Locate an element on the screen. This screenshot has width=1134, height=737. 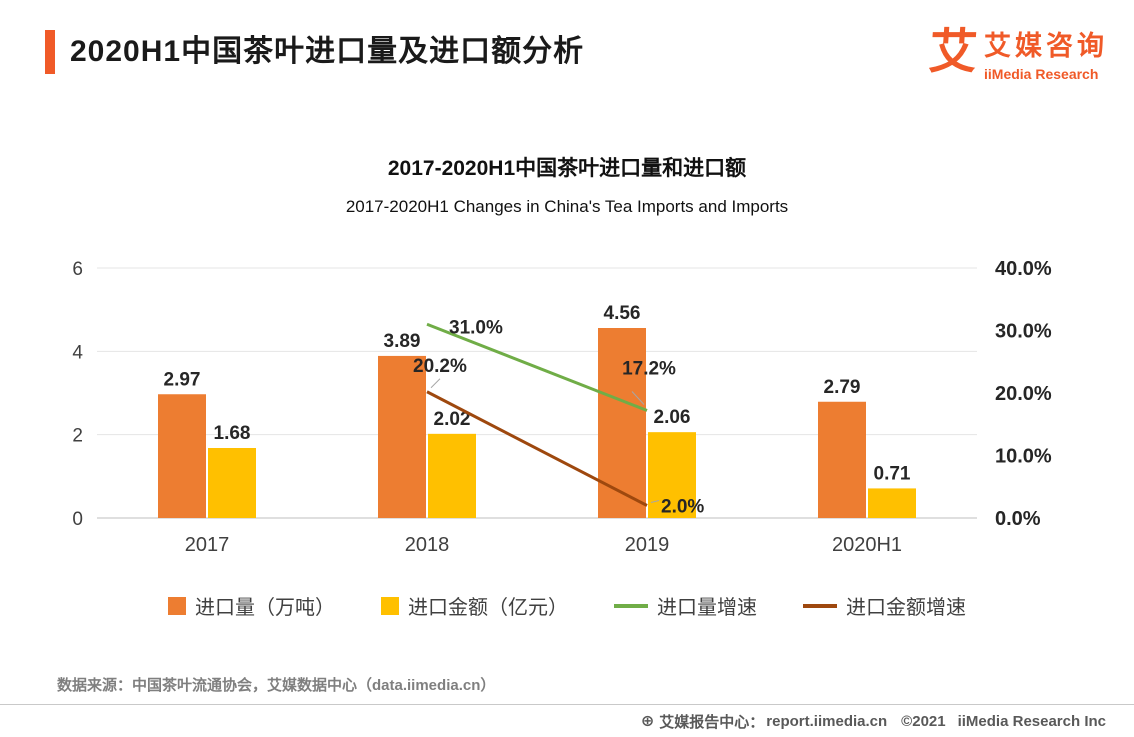
right-axis-tick-label: 30.0% is located at coordinates (1023, 332).